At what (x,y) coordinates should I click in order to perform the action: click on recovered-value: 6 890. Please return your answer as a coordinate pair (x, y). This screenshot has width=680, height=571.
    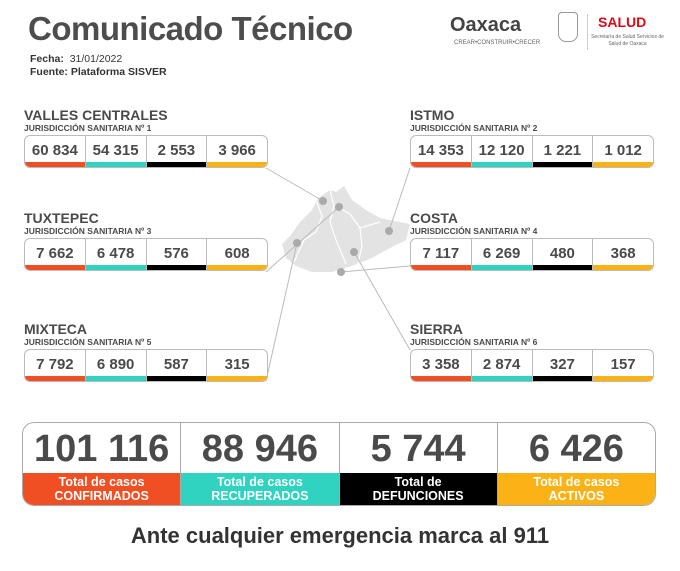
    Looking at the image, I should click on (115, 364).